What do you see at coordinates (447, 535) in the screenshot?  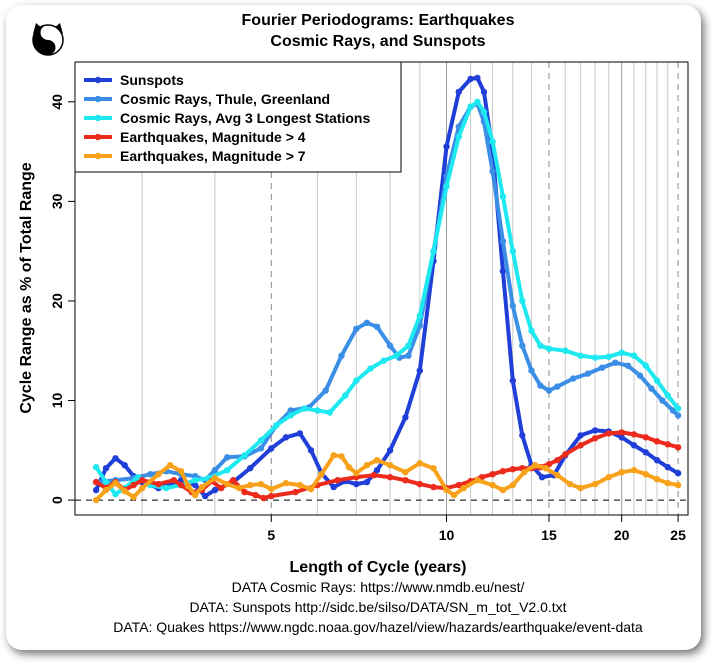 I see `x-tick-label: 10` at bounding box center [447, 535].